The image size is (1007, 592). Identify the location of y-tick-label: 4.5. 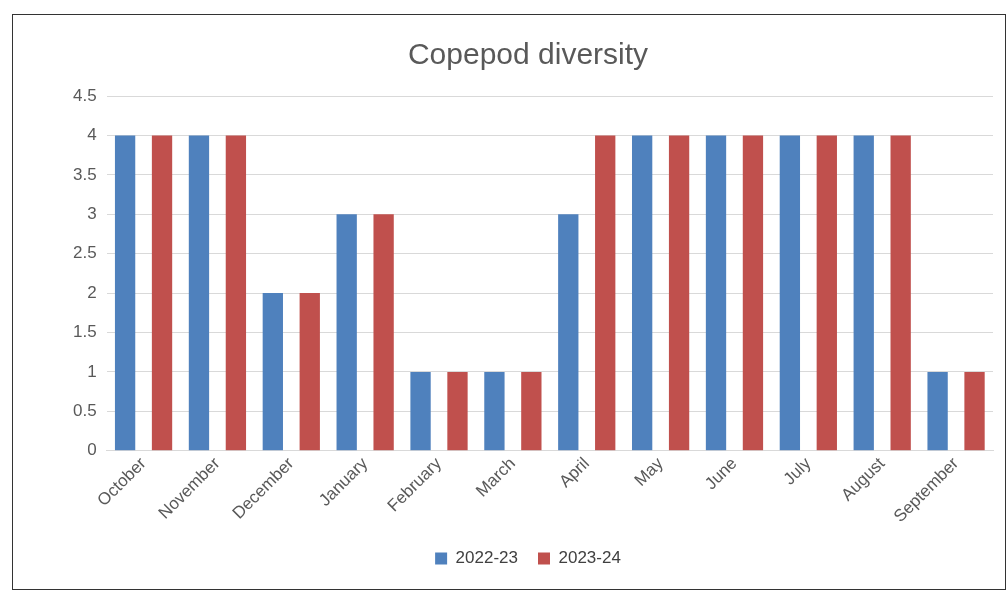
(84, 95).